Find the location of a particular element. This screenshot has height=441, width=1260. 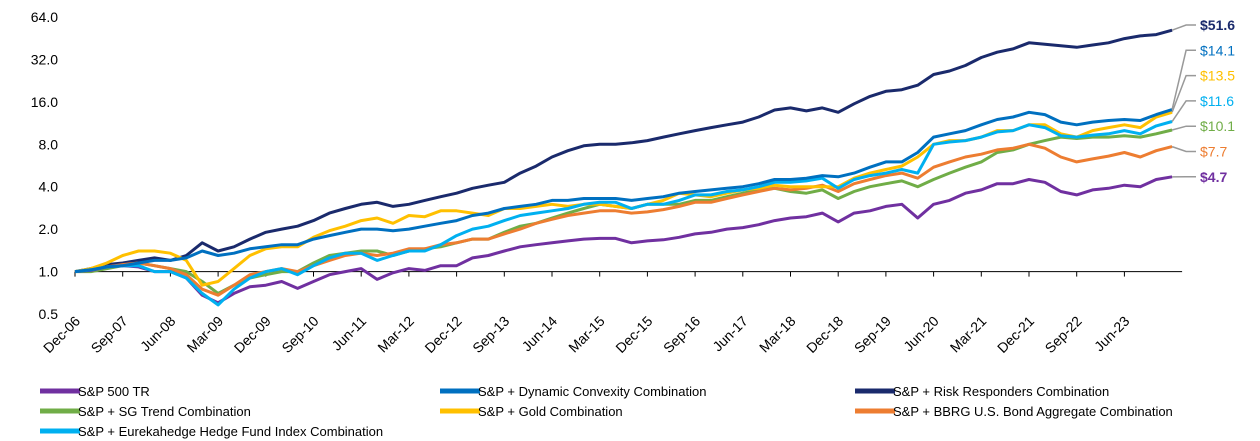

x-tick-label: Jun-11 is located at coordinates (348, 333).